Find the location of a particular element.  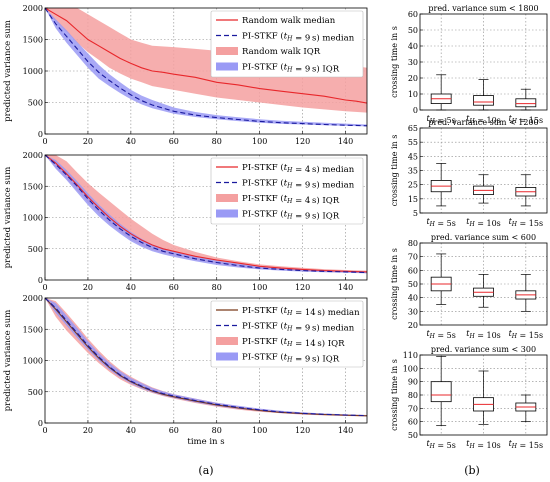

y-tick-label: 5 is located at coordinates (415, 213).